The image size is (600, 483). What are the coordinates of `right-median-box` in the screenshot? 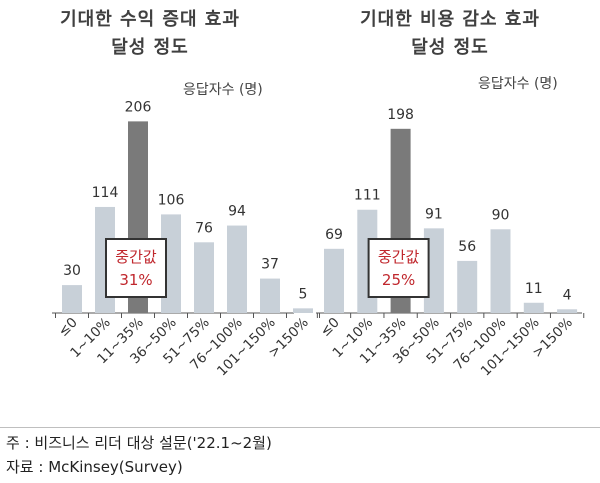 It's located at (398, 268).